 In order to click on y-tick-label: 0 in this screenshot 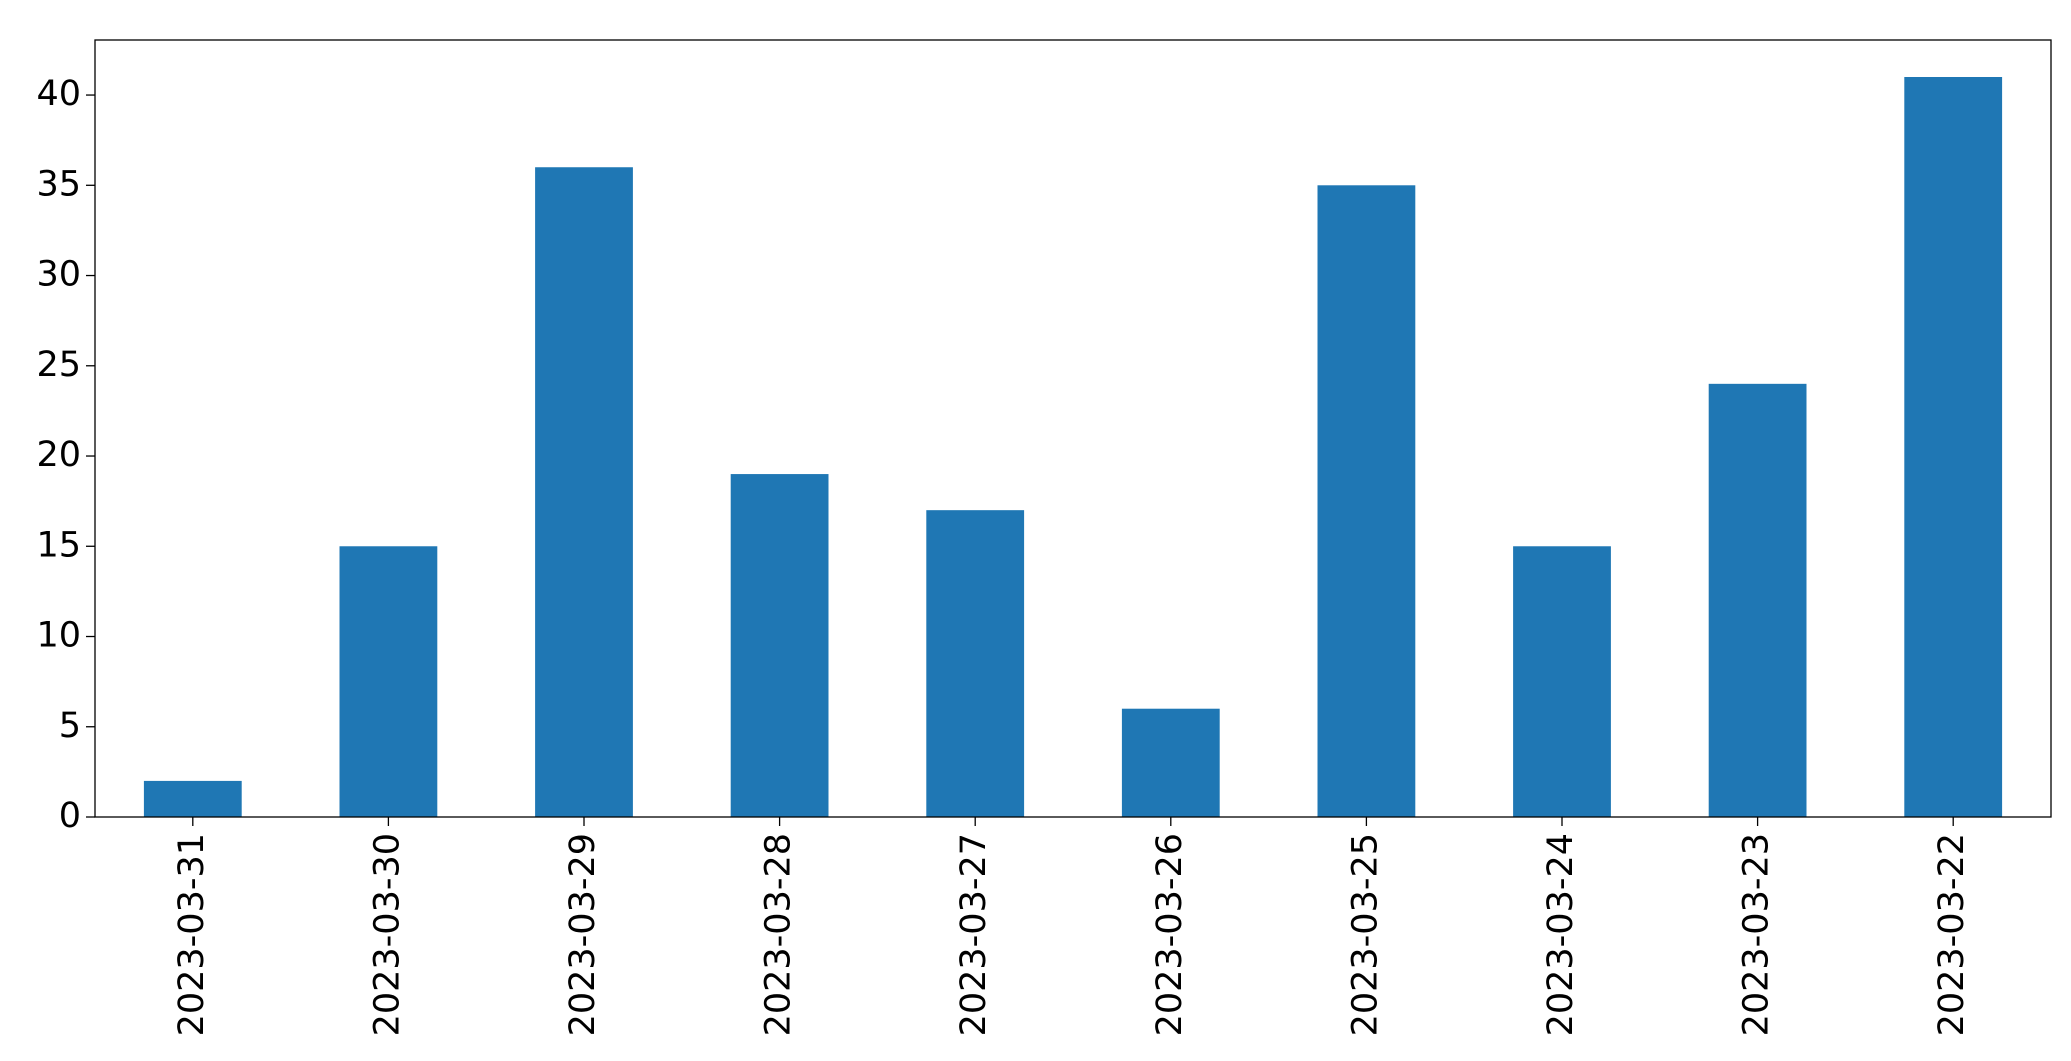, I will do `click(70, 816)`.